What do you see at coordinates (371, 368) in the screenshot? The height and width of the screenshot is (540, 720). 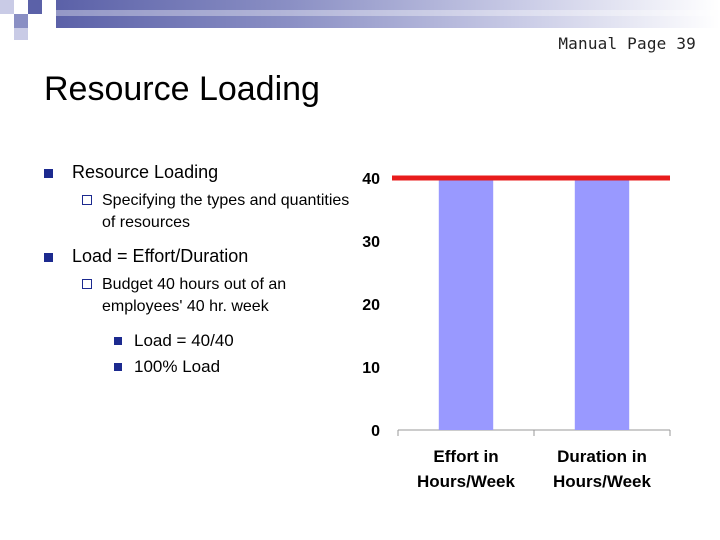 I see `y-tick-label: 10` at bounding box center [371, 368].